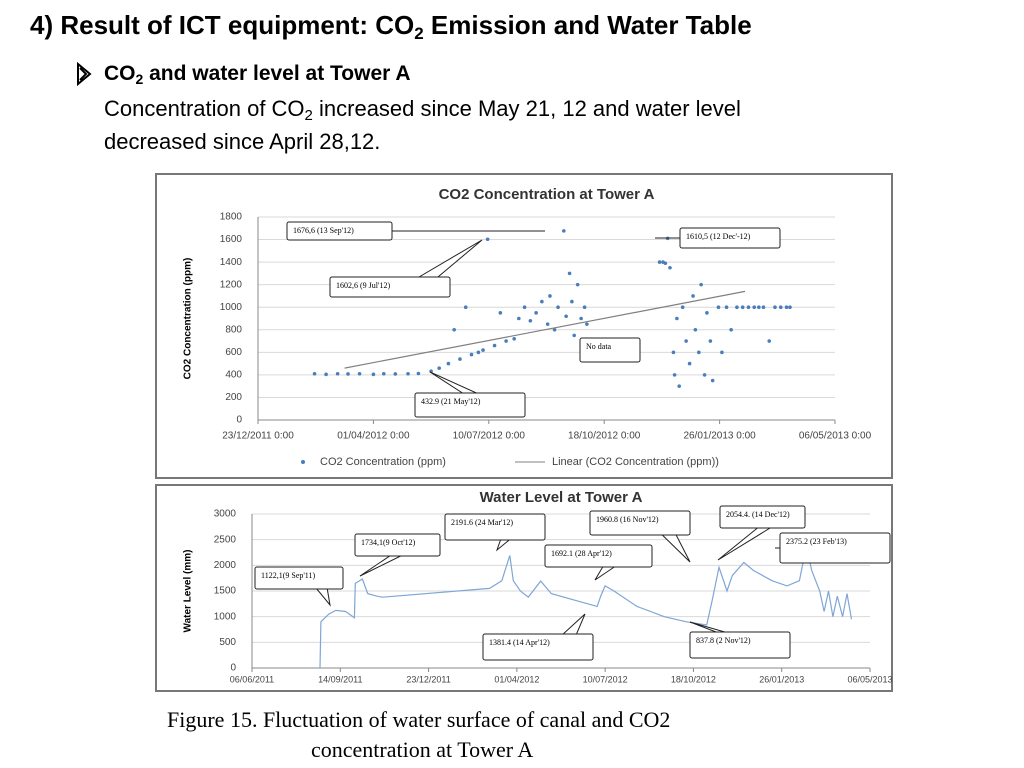 The image size is (1024, 768). I want to click on annotation: 2375.2 (23 Feb'13), so click(816, 541).